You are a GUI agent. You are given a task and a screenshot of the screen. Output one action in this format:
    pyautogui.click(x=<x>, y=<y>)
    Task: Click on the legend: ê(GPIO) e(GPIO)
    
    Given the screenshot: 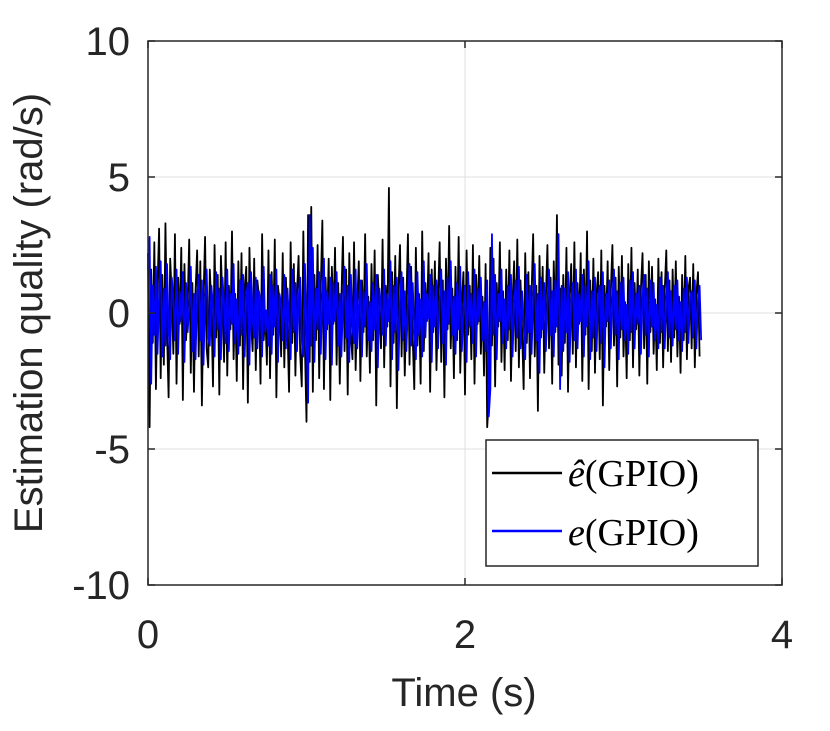 What is the action you would take?
    pyautogui.click(x=622, y=503)
    